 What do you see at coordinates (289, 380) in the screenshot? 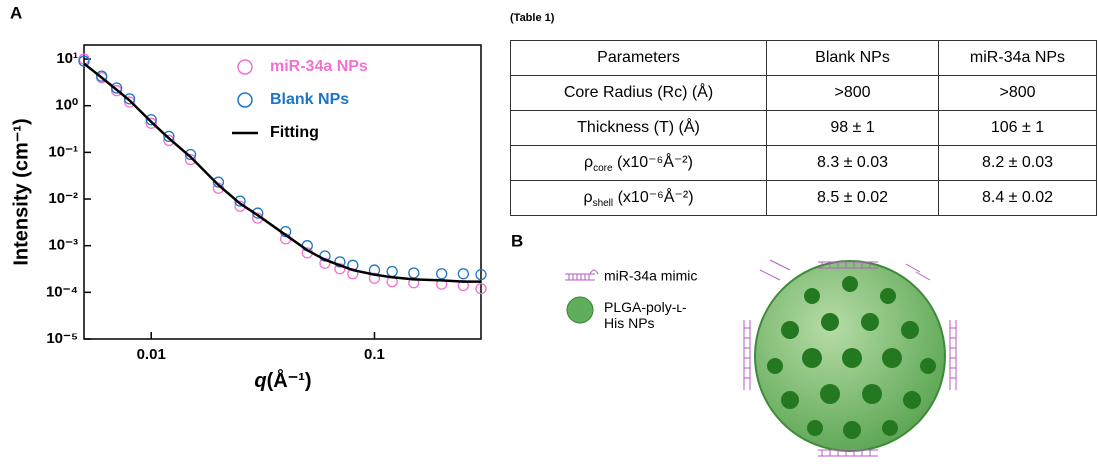
I see `x-axis-unit: (Å⁻¹)` at bounding box center [289, 380].